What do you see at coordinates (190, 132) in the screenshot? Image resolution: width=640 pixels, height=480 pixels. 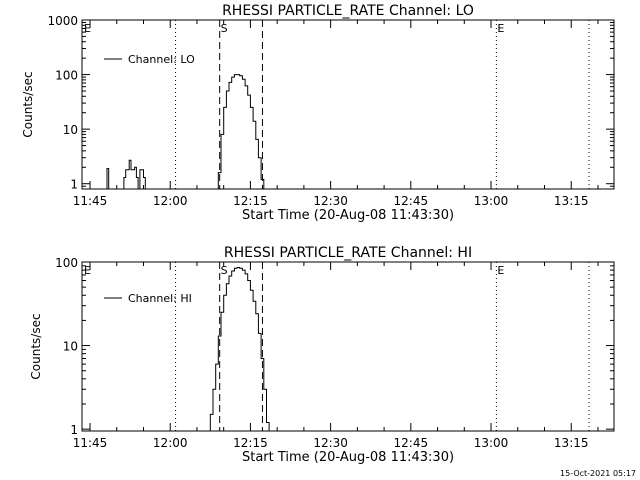 I see `series-line-channel-lo` at bounding box center [190, 132].